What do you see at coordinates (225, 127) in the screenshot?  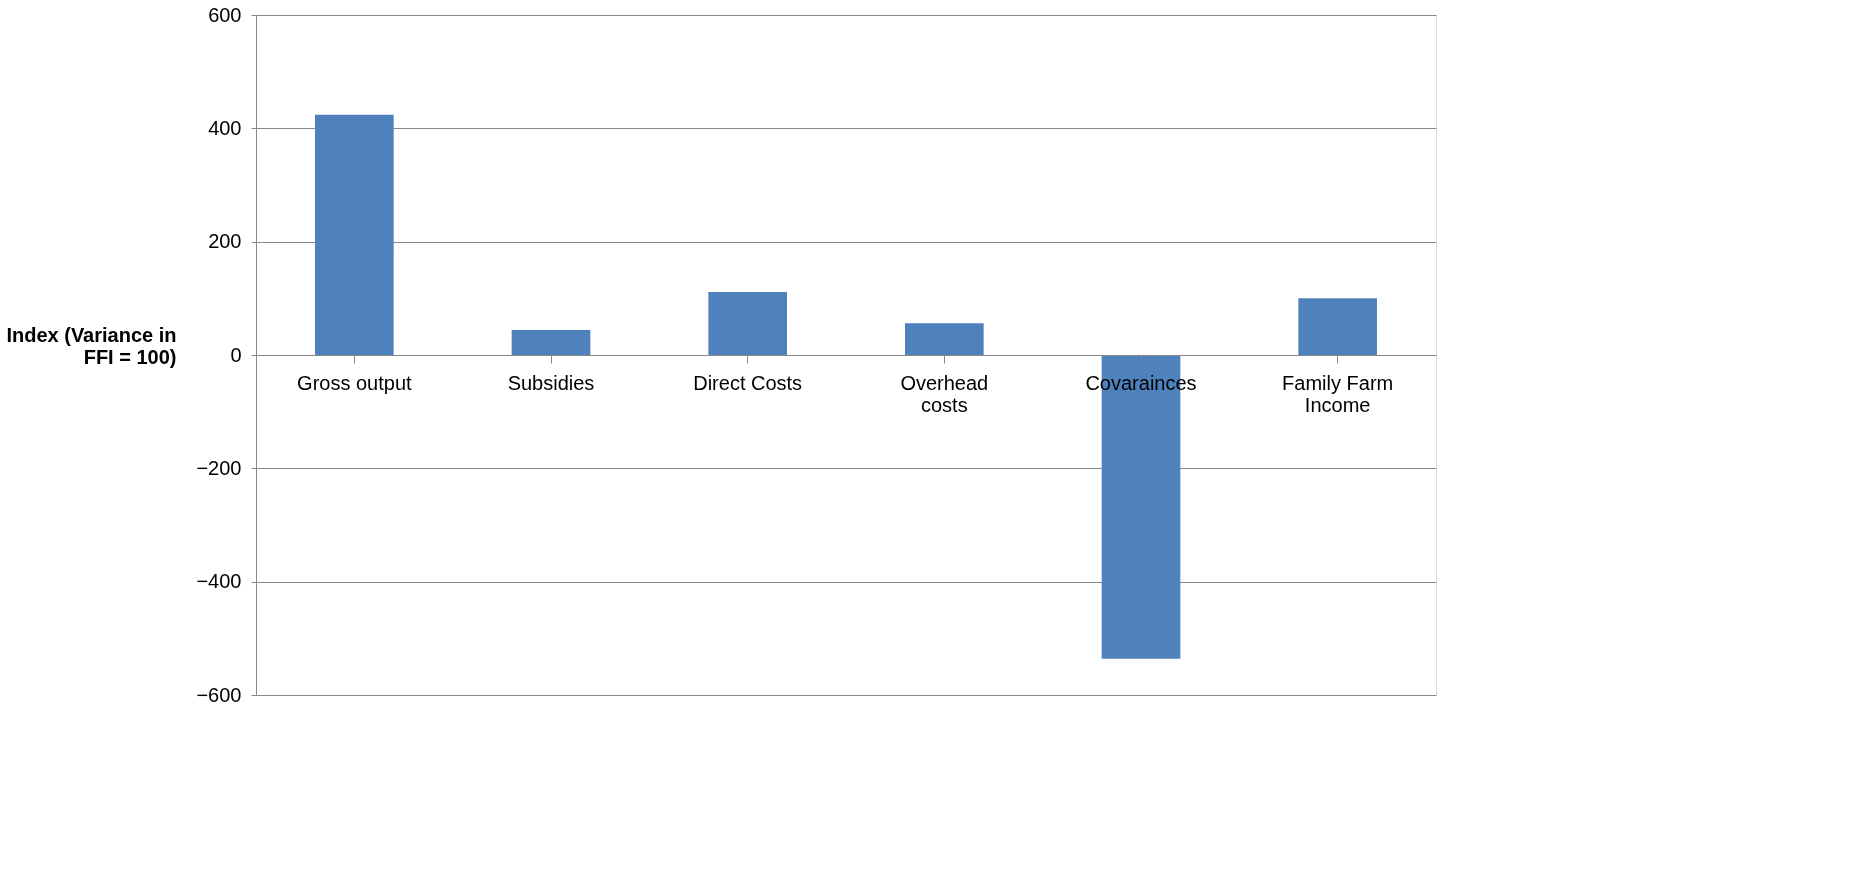 I see `y-tick-label: 400` at bounding box center [225, 127].